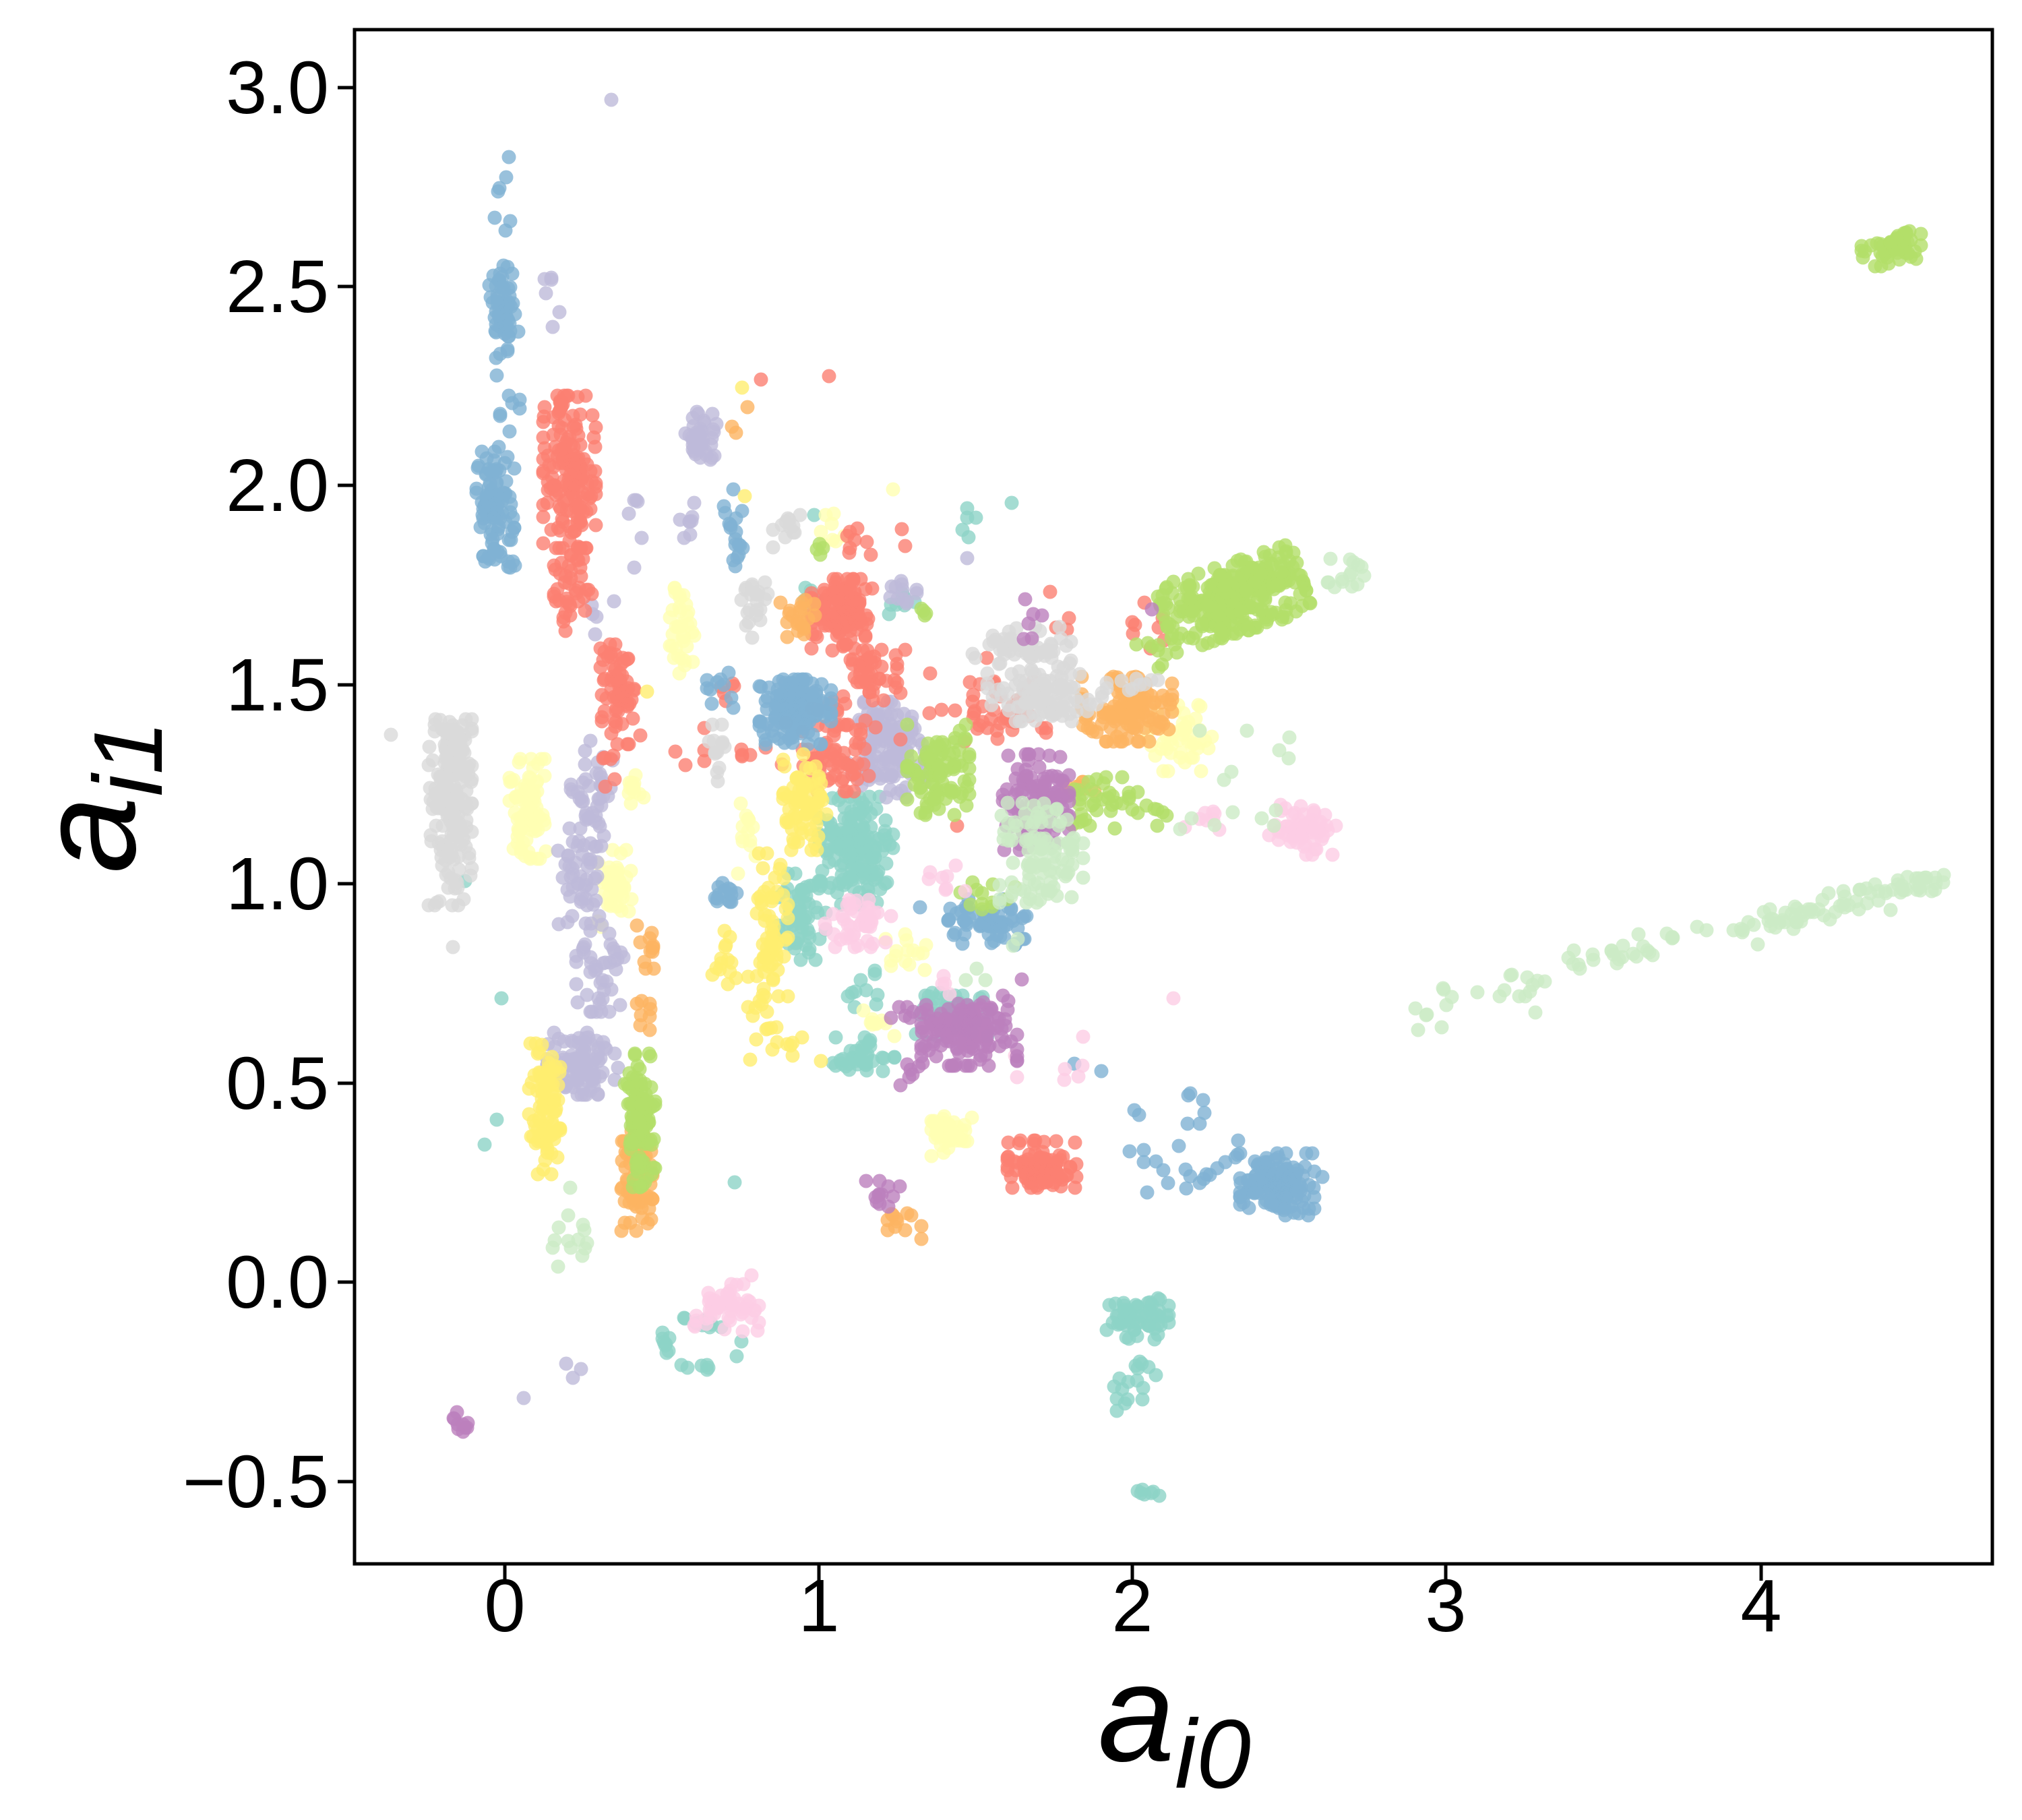 The image size is (2022, 1820). I want to click on svg-text: 0, so click(505, 1606).